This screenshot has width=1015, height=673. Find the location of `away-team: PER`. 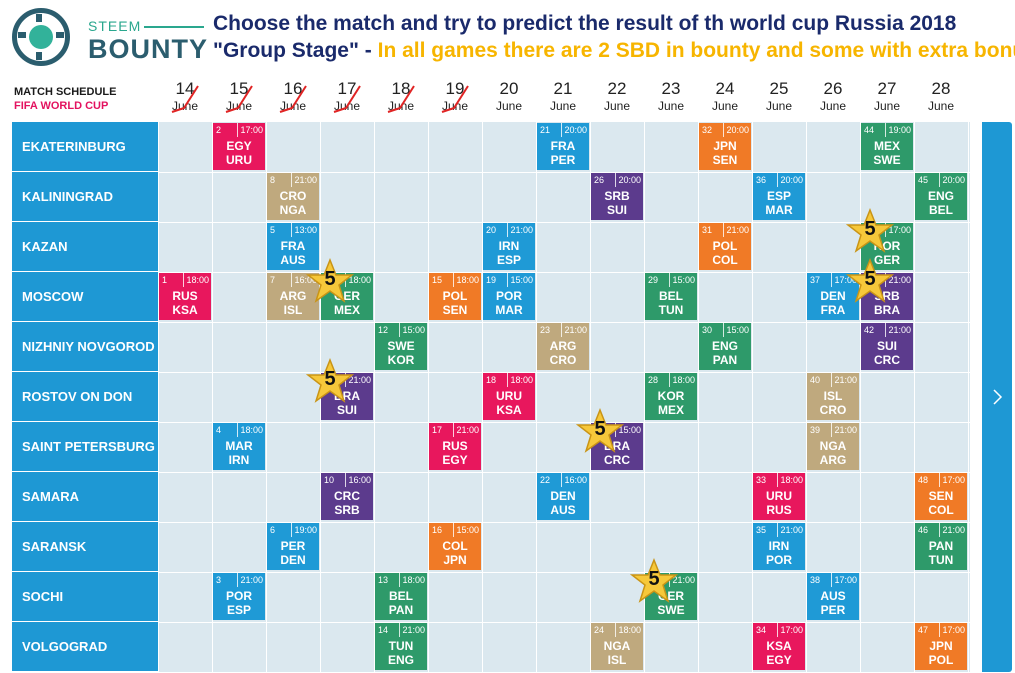

away-team: PER is located at coordinates (833, 610).